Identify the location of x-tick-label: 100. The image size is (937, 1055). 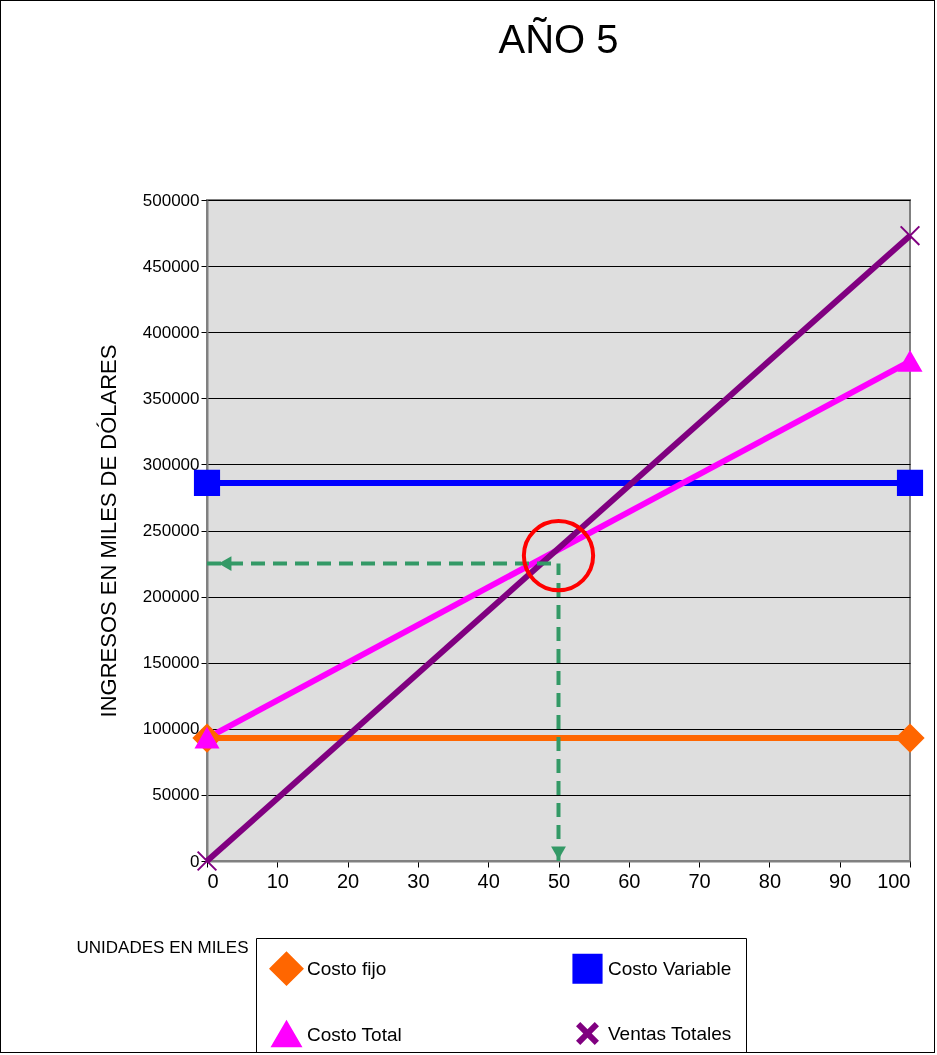
(894, 880).